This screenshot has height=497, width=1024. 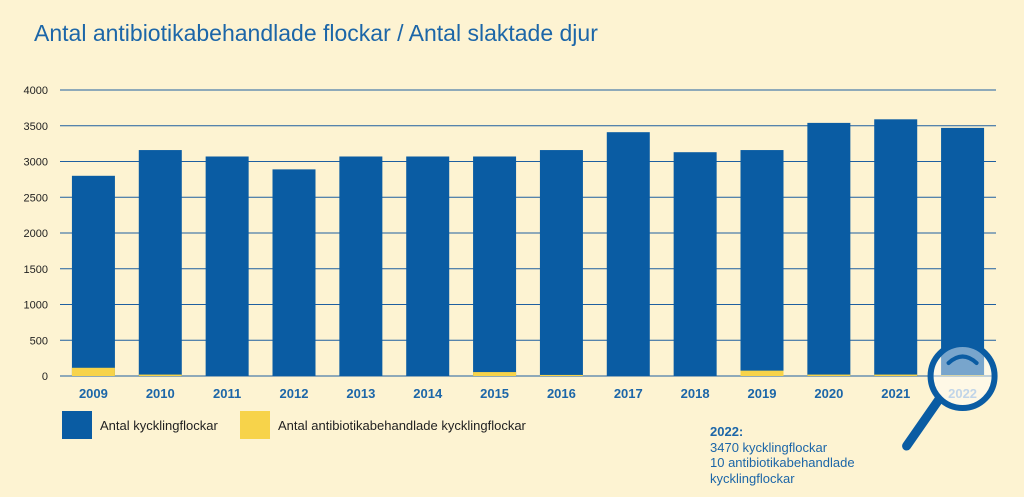 What do you see at coordinates (36, 234) in the screenshot?
I see `y-tick-label: 2000` at bounding box center [36, 234].